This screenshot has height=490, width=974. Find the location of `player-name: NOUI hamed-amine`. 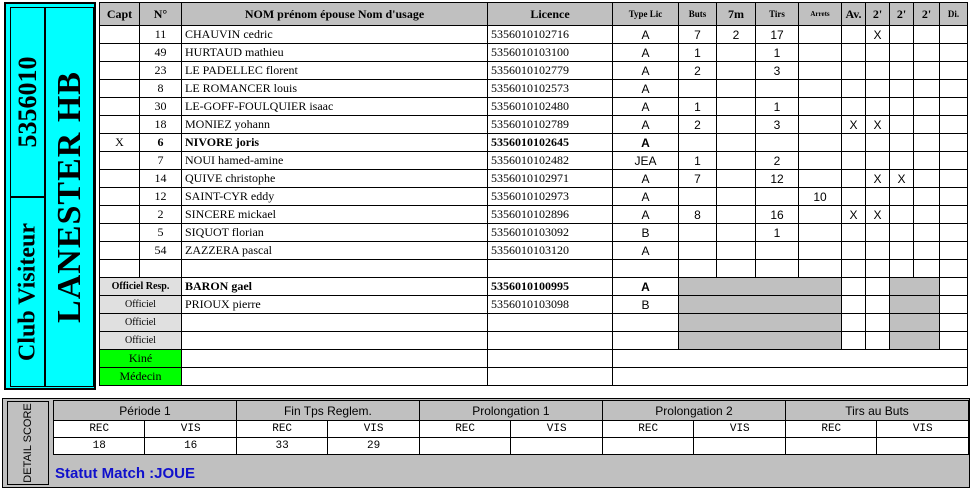

player-name: NOUI hamed-amine is located at coordinates (334, 160).